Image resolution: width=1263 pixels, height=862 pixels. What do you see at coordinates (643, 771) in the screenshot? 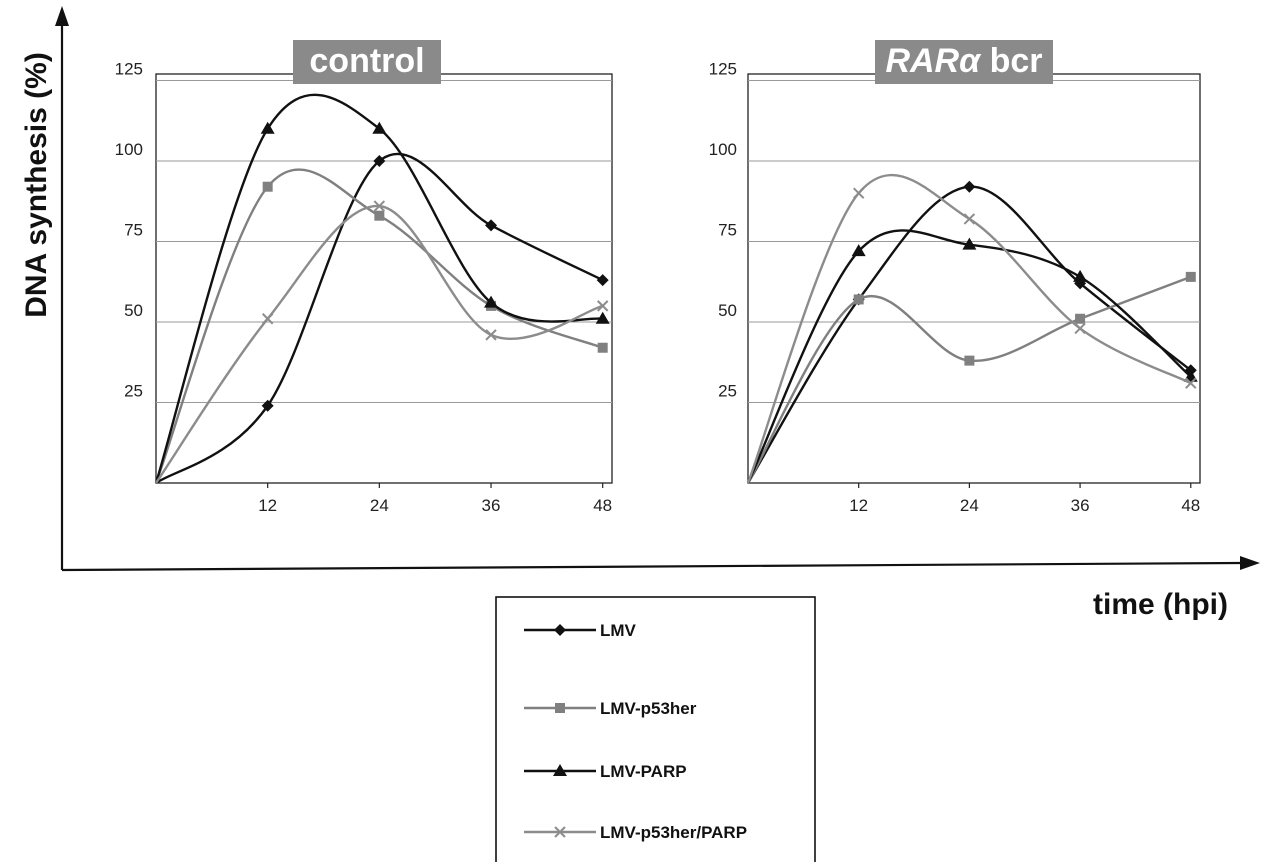
I see `legend-label: LMV-PARP` at bounding box center [643, 771].